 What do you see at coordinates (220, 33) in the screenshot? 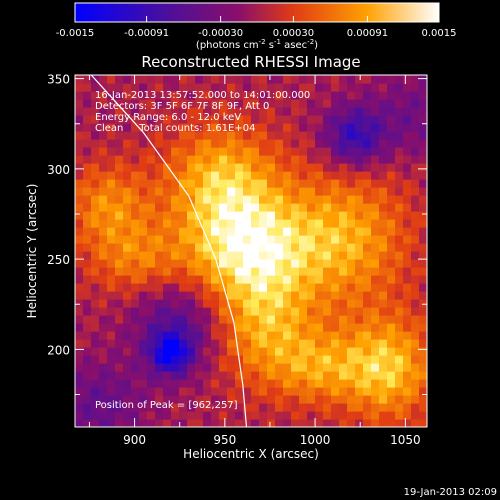
I see `colorbar-tick-label: -0.00030` at bounding box center [220, 33].